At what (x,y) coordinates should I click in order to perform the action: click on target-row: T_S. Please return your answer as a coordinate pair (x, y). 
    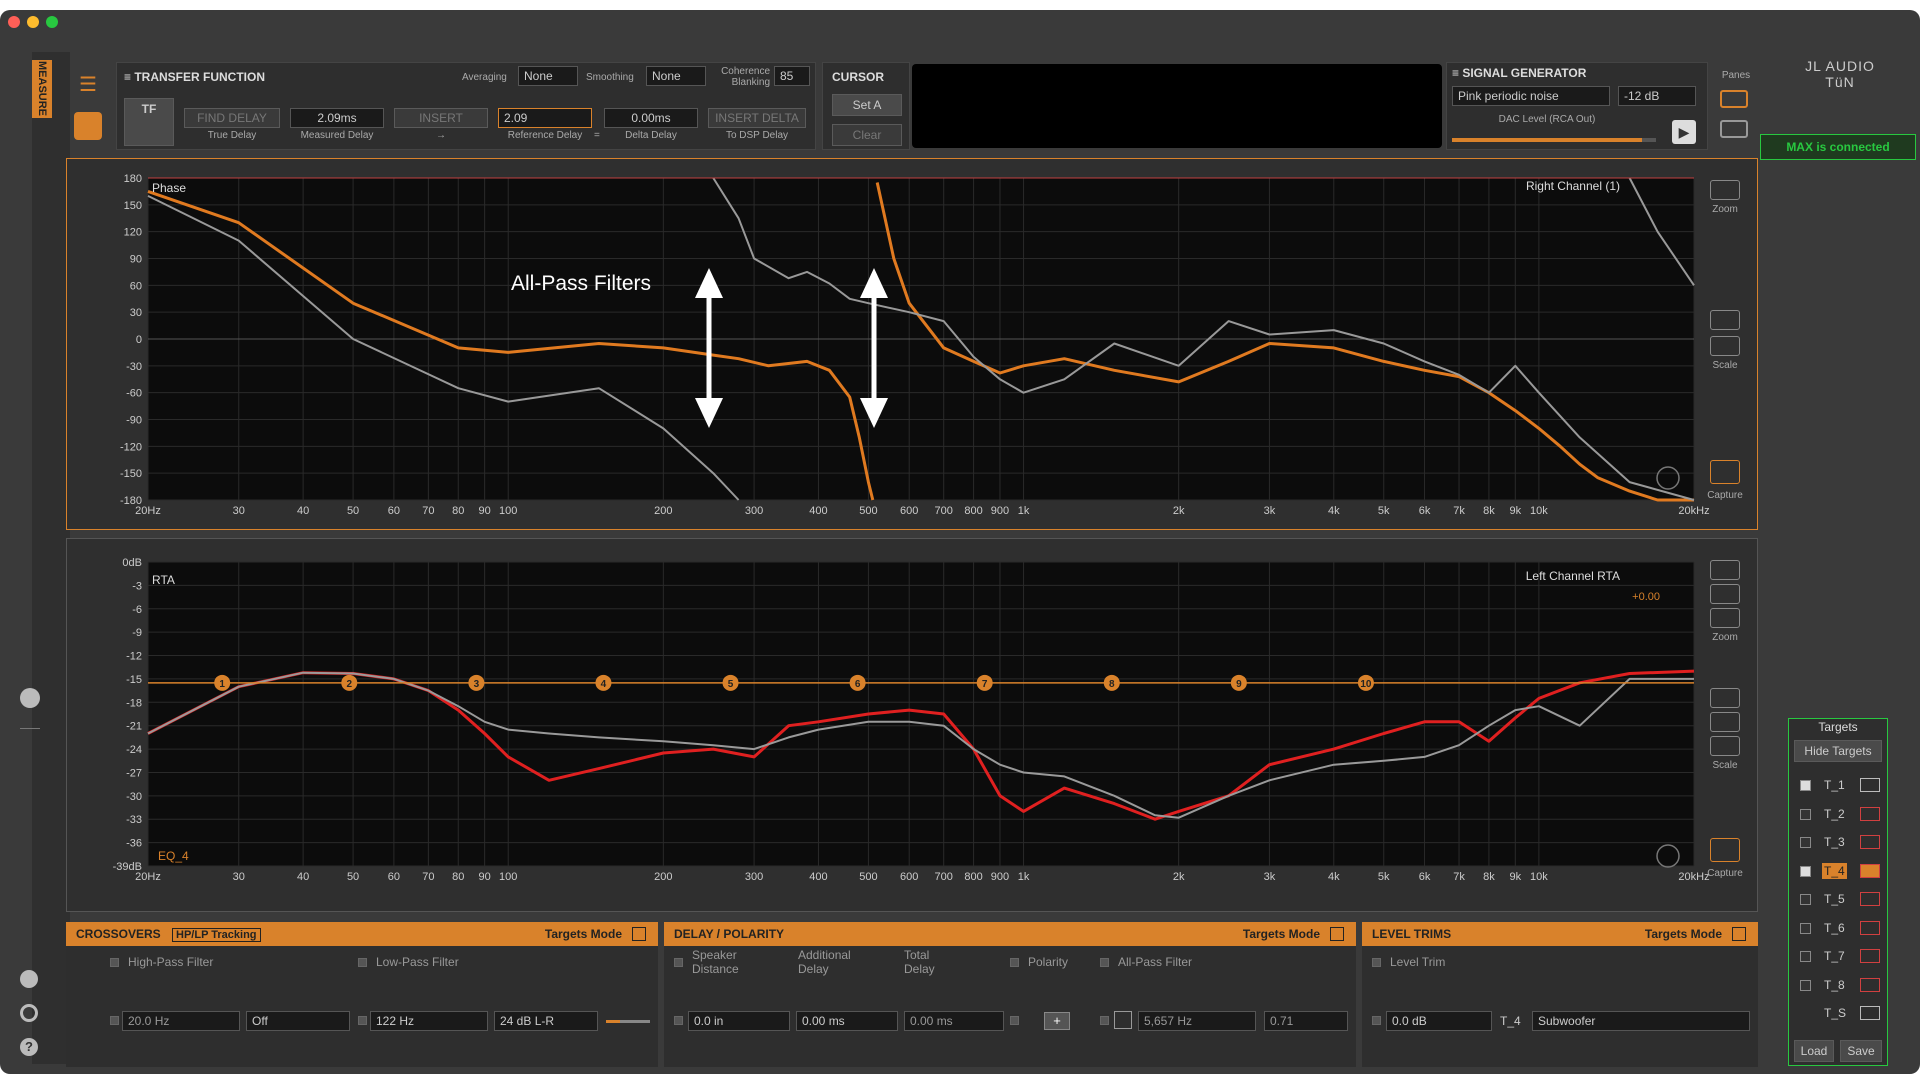
    Looking at the image, I should click on (1840, 1014).